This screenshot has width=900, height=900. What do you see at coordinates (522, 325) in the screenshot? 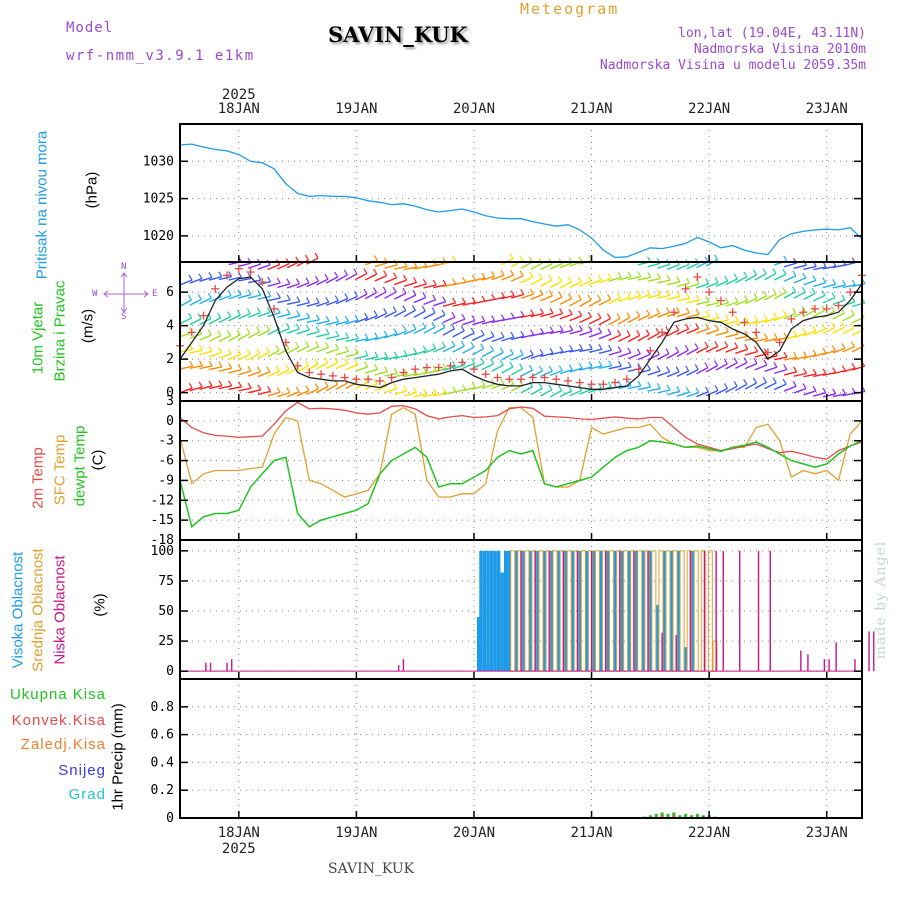
I see `wind-barbs-layer` at bounding box center [522, 325].